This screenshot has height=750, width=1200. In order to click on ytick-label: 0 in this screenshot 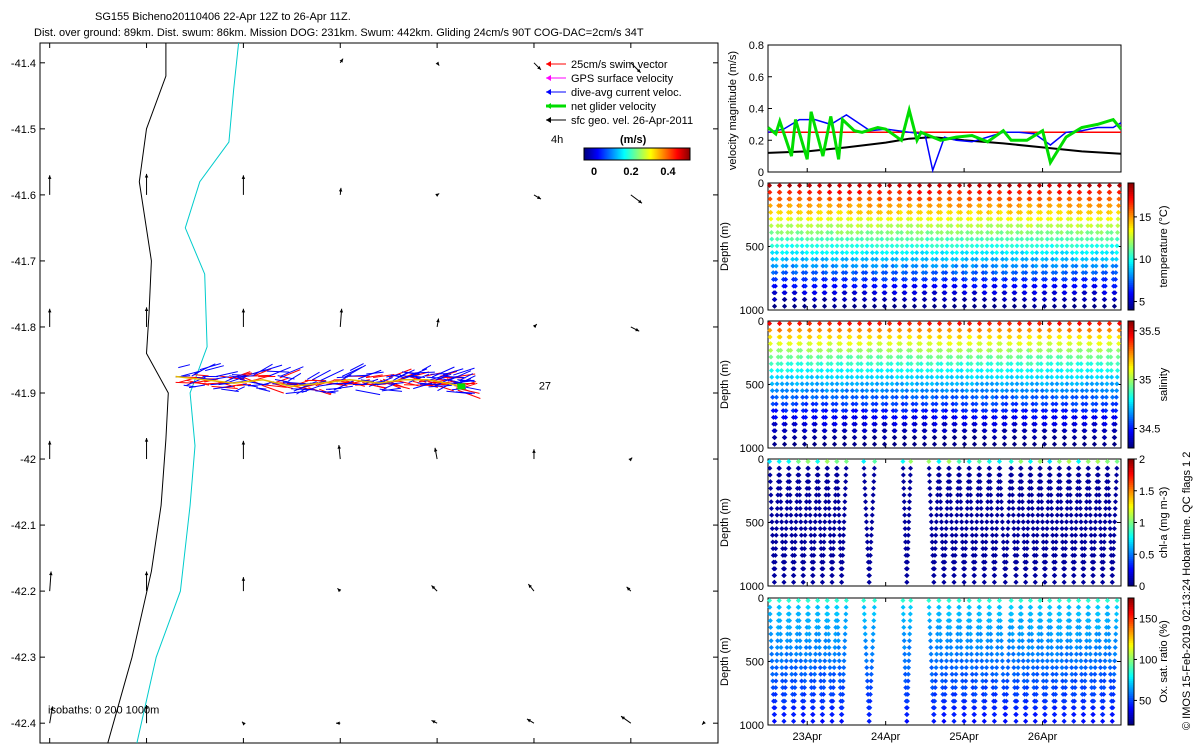, I will do `click(761, 184)`.